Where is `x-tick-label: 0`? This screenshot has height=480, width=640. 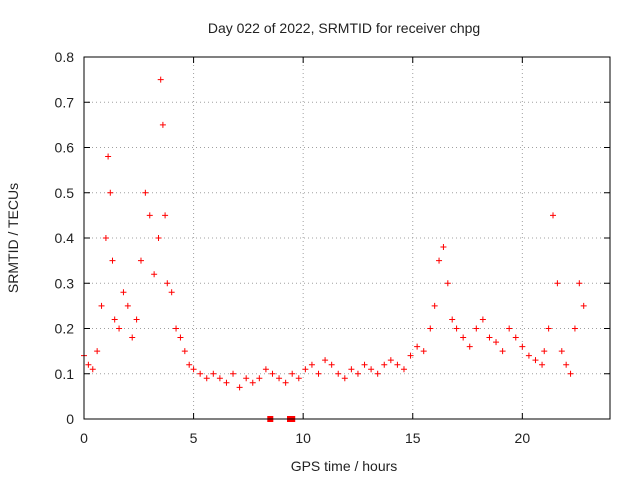 x-tick-label: 0 is located at coordinates (84, 438).